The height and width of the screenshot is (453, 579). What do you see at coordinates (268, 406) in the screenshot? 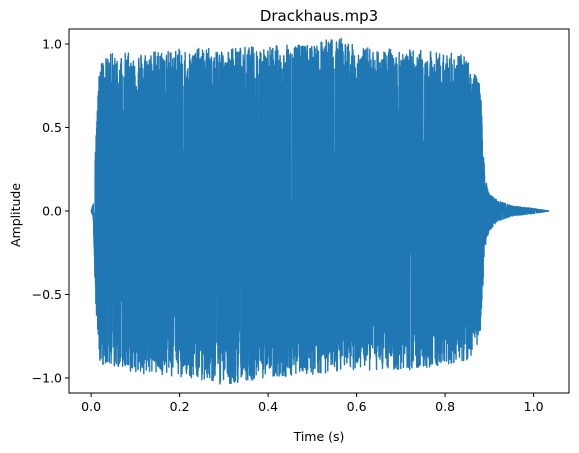
I see `x-tick-label: 0.4` at bounding box center [268, 406].